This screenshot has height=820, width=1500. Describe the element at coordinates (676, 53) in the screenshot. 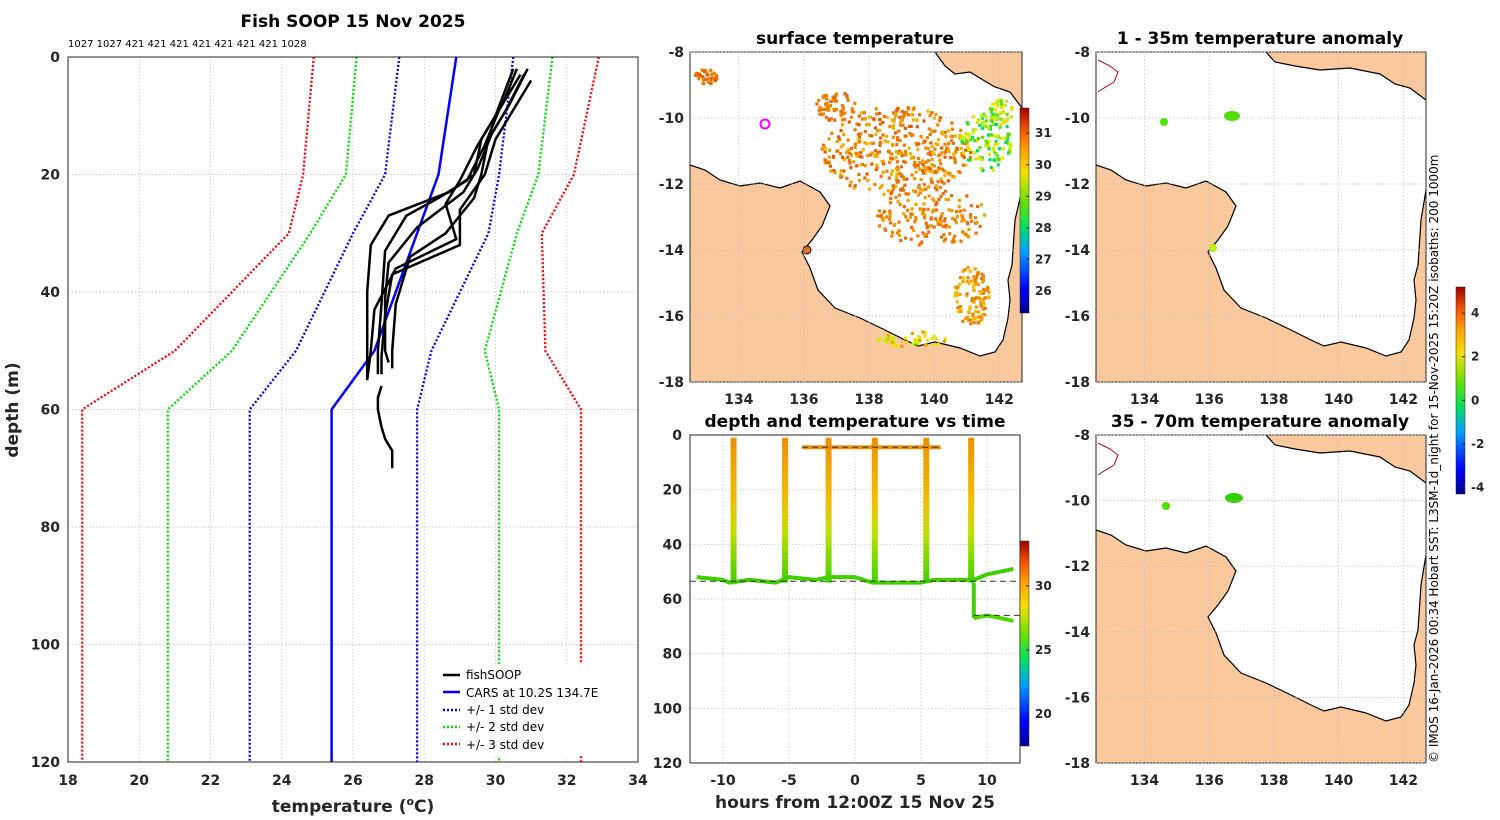

I see `sst-ytick-label: -8` at that location.